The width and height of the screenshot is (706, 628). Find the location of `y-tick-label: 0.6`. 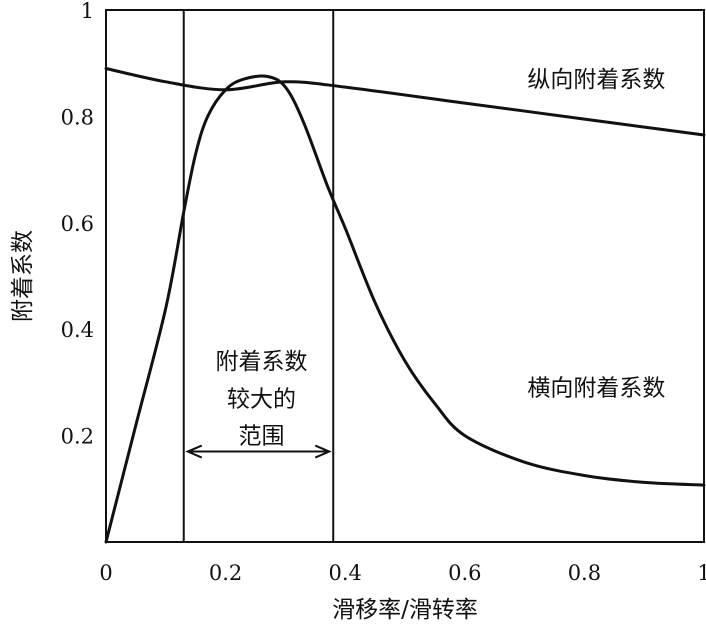

y-tick-label: 0.6 is located at coordinates (77, 224).